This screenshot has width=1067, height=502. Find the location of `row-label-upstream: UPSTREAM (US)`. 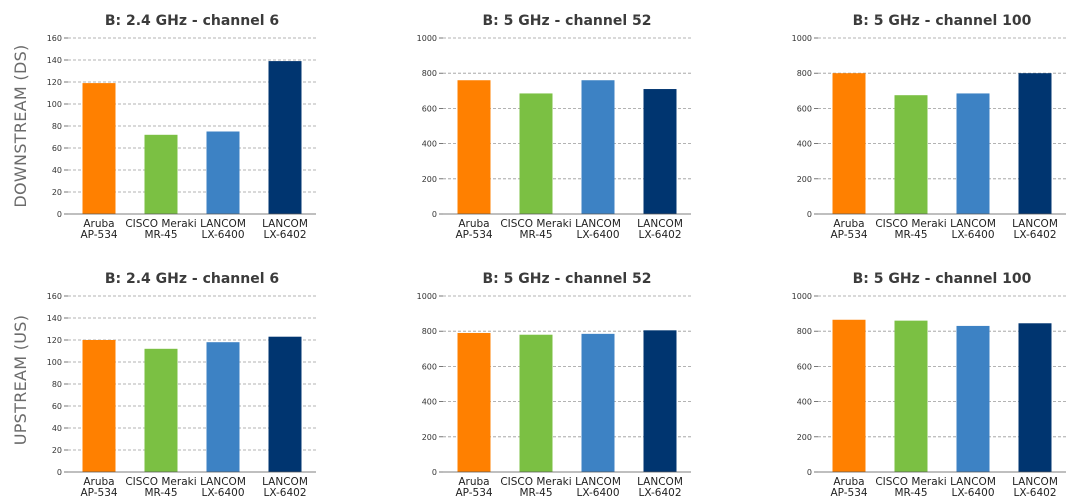

row-label-upstream: UPSTREAM (US) is located at coordinates (20, 380).